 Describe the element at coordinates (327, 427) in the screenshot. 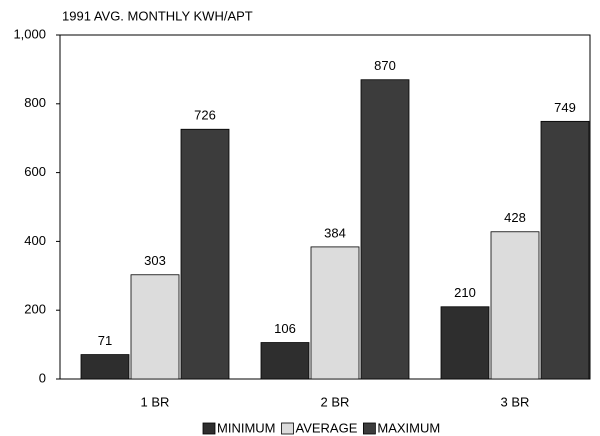

I see `legend-label: AVERAGE` at that location.